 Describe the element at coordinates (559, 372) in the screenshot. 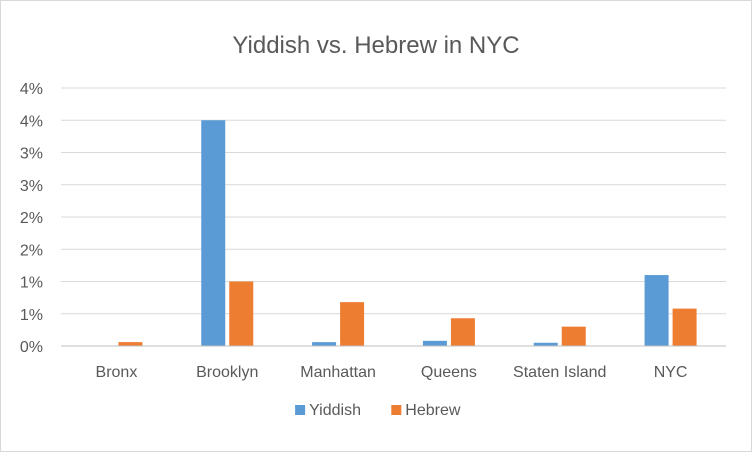

I see `x-category-label: Staten Island` at that location.